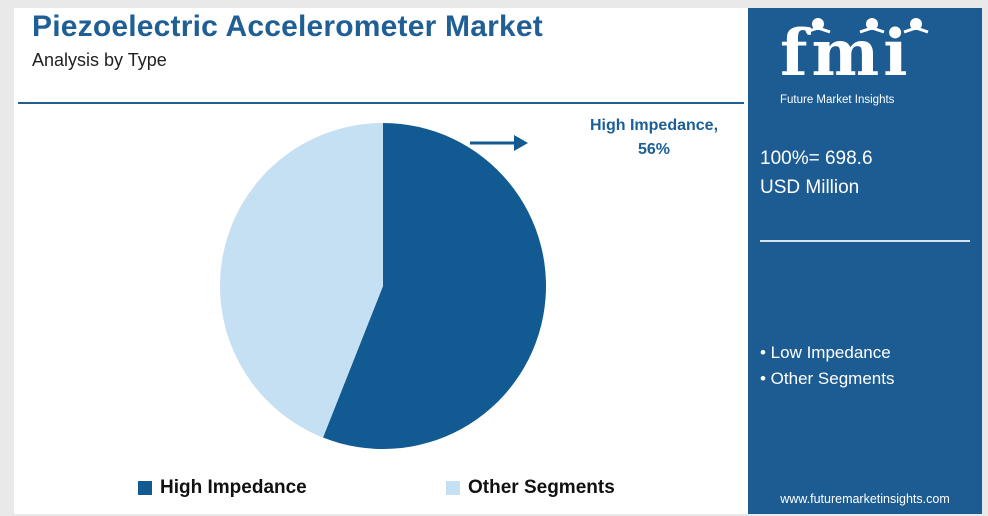 This screenshot has height=516, width=988. Describe the element at coordinates (846, 53) in the screenshot. I see `logo-letters: fmi` at that location.